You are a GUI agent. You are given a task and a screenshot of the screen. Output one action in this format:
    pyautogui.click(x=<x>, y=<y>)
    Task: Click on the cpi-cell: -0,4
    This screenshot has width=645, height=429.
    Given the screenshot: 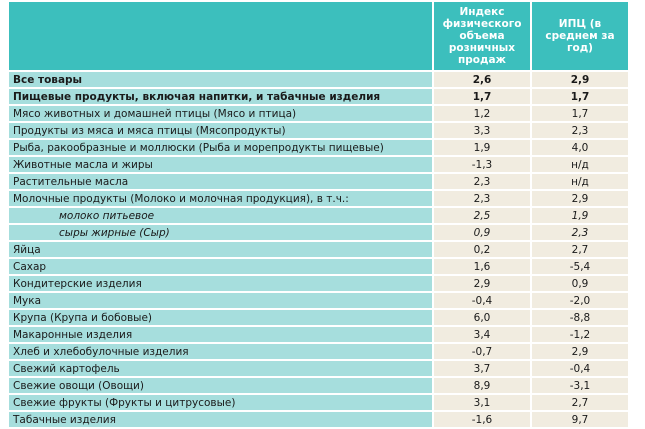 What is the action you would take?
    pyautogui.click(x=580, y=368)
    